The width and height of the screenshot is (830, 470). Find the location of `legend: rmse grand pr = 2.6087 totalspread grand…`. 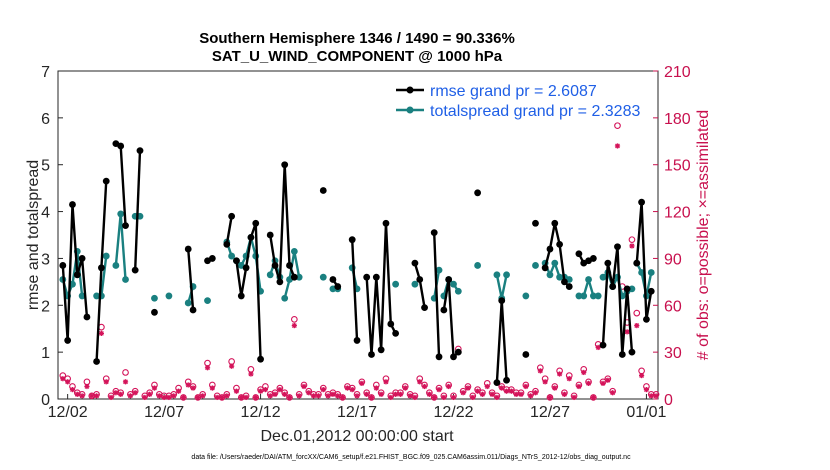

legend: rmse grand pr = 2.6087 totalspread grand… is located at coordinates (518, 101).